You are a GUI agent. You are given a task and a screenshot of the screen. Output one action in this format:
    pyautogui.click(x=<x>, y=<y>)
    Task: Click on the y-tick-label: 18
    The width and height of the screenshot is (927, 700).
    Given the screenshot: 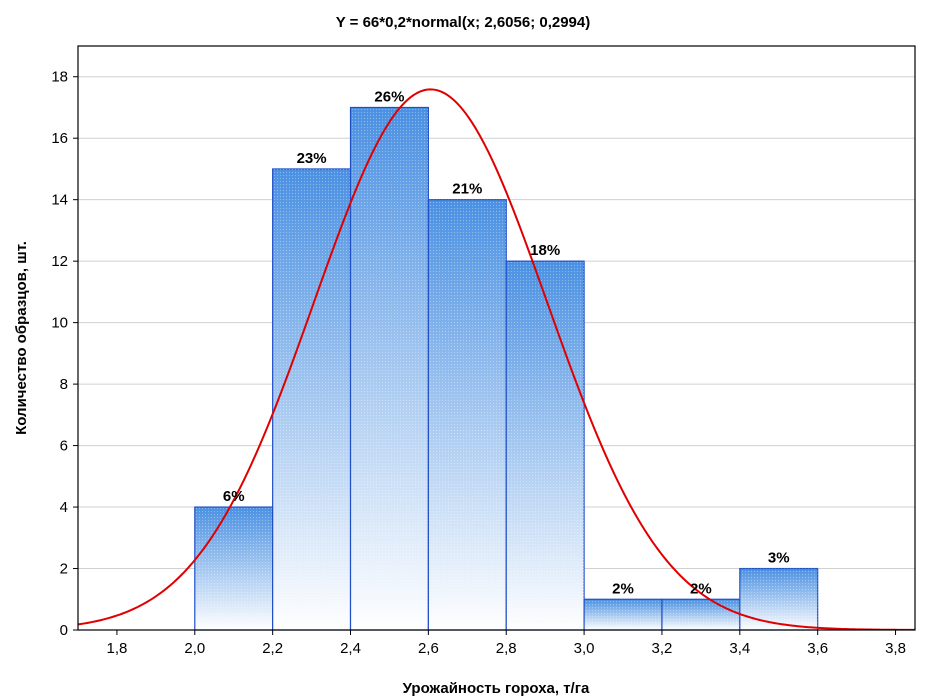 What is the action you would take?
    pyautogui.click(x=59, y=77)
    